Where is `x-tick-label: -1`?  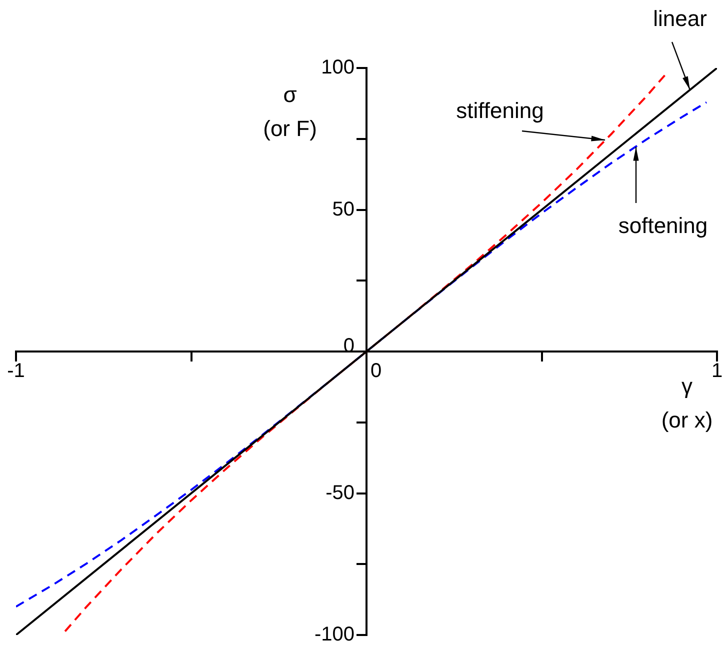 x-tick-label: -1 is located at coordinates (16, 371).